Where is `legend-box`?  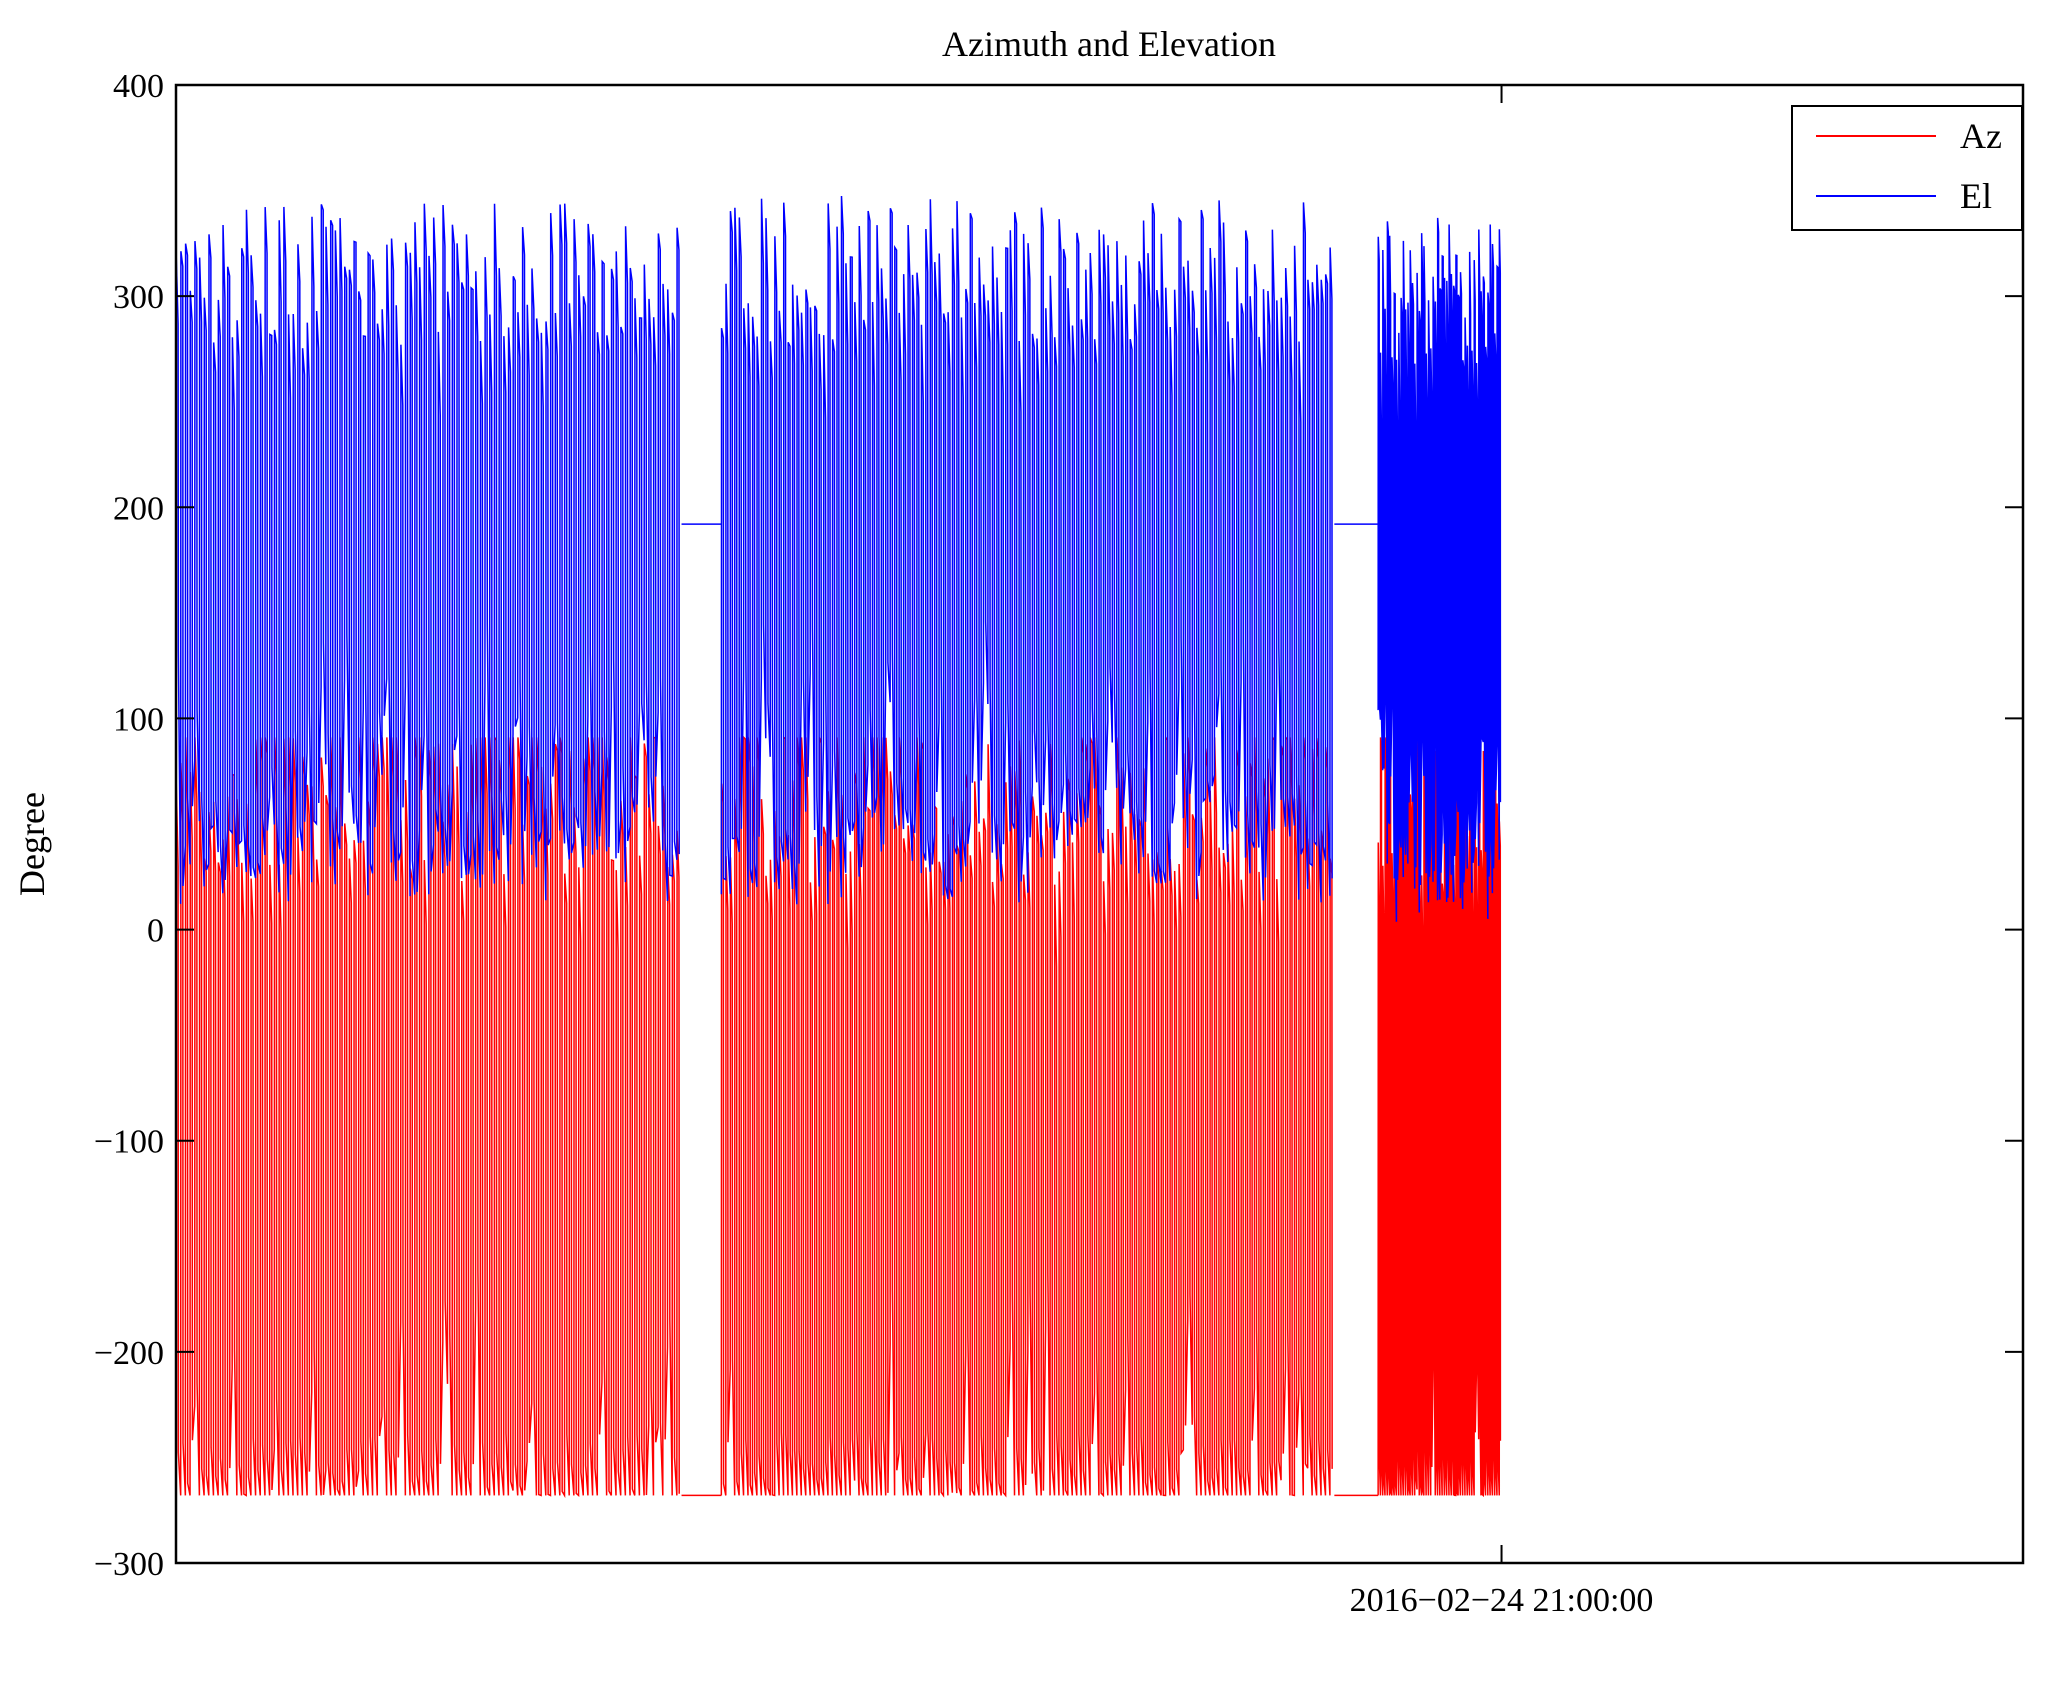
legend-box is located at coordinates (1907, 168).